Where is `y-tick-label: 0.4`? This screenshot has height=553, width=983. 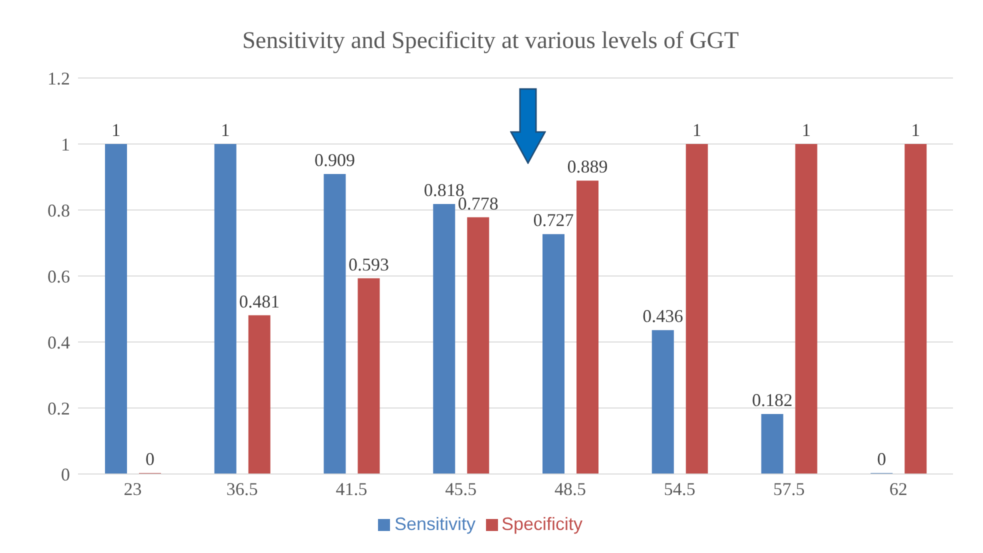
y-tick-label: 0.4 is located at coordinates (59, 342).